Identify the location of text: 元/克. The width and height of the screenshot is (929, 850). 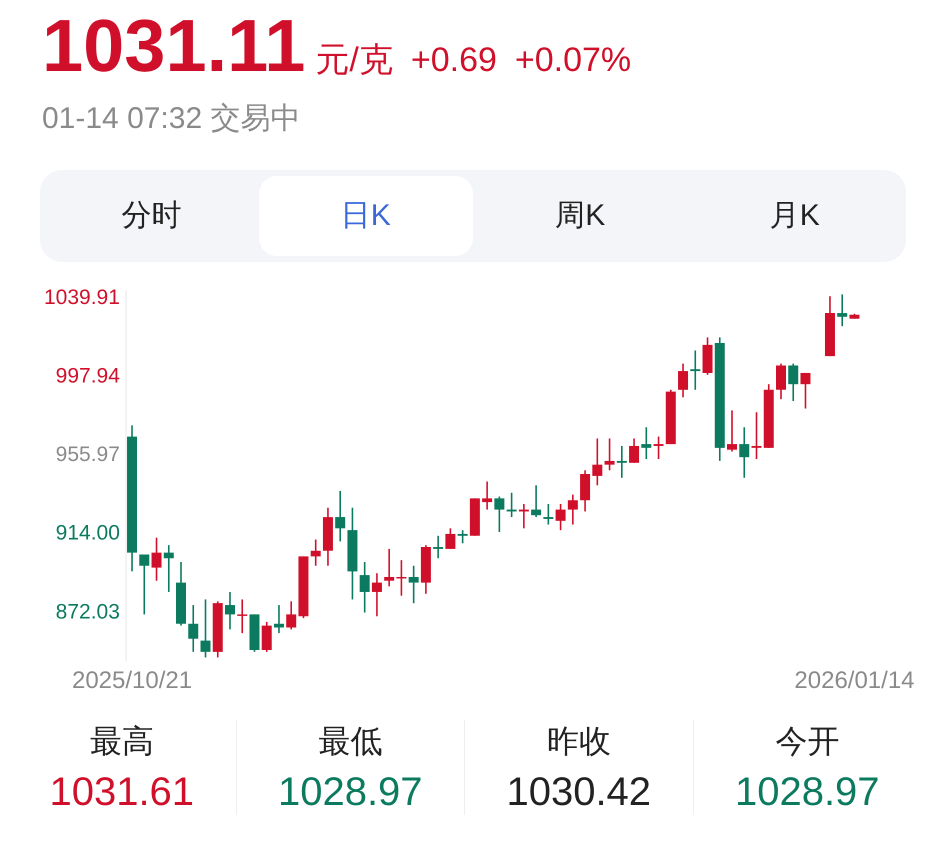
(354, 60).